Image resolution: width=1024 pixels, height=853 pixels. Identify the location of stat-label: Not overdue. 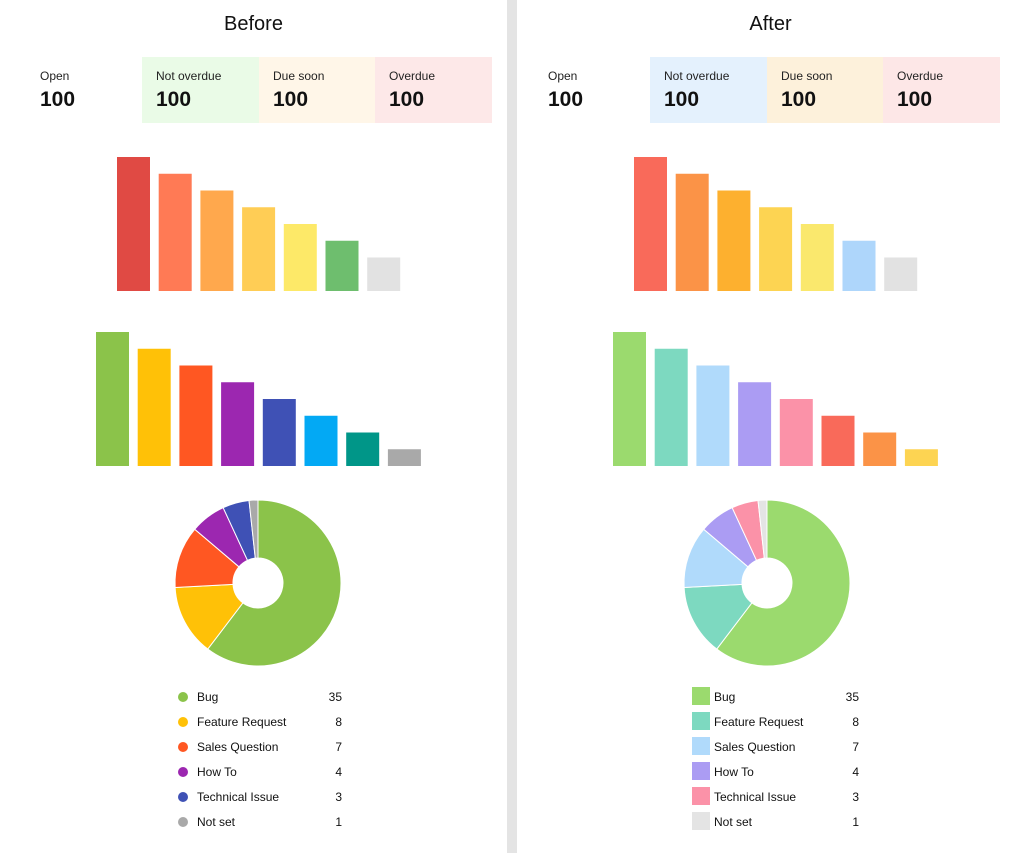
(697, 76).